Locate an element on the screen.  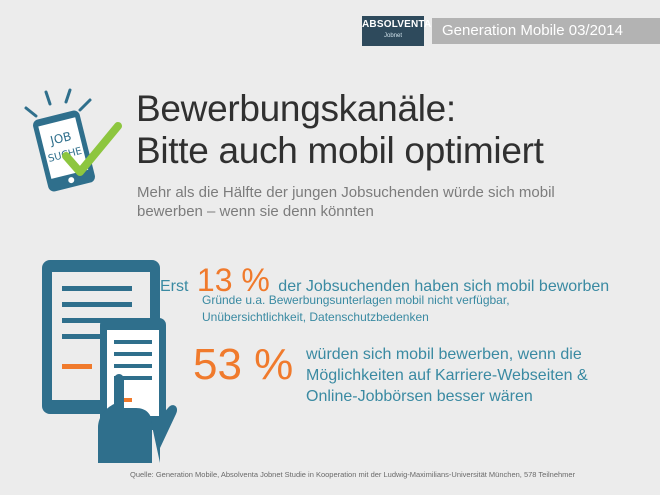
title-line1: Bewerbungskanäle: is located at coordinates (296, 108).